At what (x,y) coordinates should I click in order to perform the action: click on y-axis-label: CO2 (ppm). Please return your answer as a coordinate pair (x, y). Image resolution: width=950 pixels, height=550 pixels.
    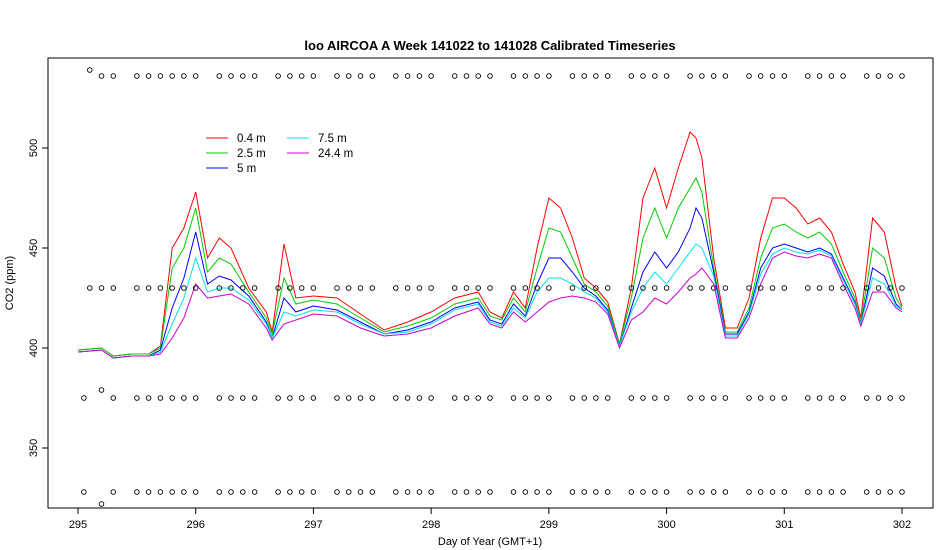
    Looking at the image, I should click on (10, 283).